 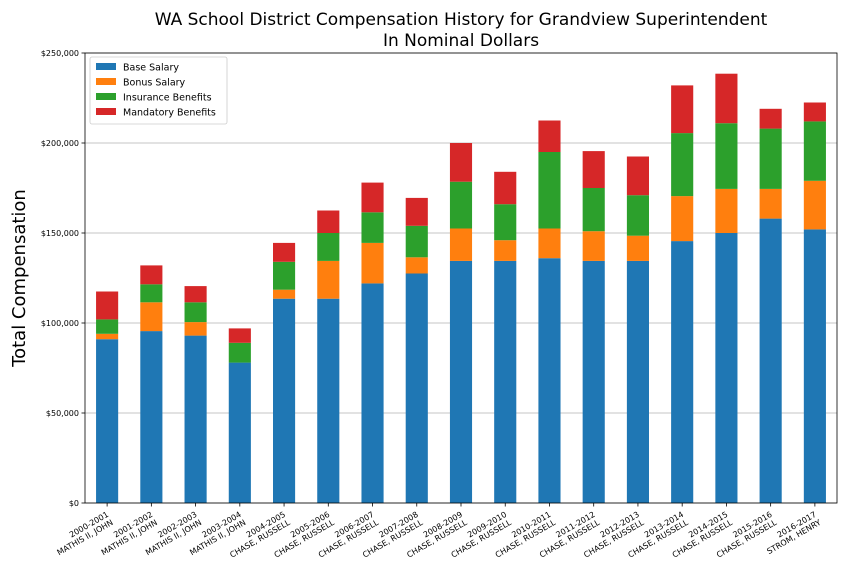 I want to click on y-tick-label: $50,000, so click(x=62, y=413).